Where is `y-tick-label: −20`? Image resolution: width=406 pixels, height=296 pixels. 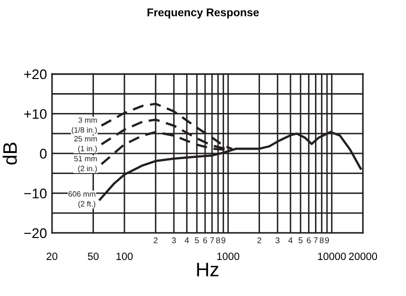
y-tick-label: −20 is located at coordinates (35, 233).